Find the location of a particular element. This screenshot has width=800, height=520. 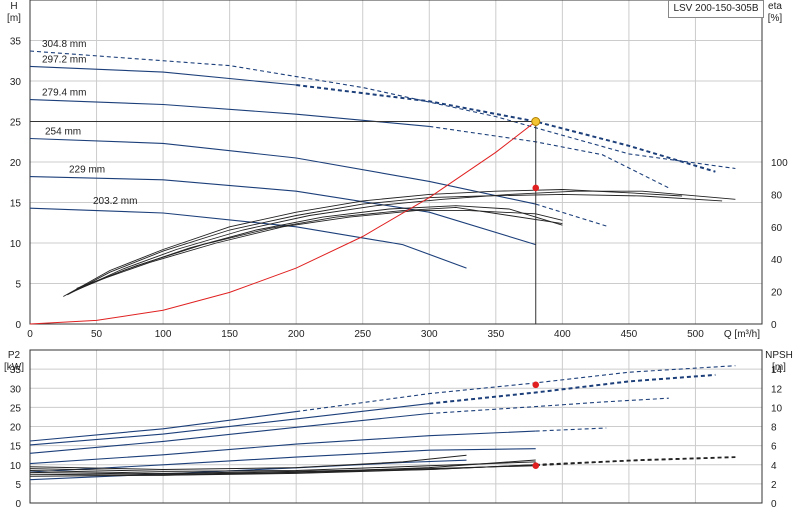

duty-point-marker is located at coordinates (536, 121).